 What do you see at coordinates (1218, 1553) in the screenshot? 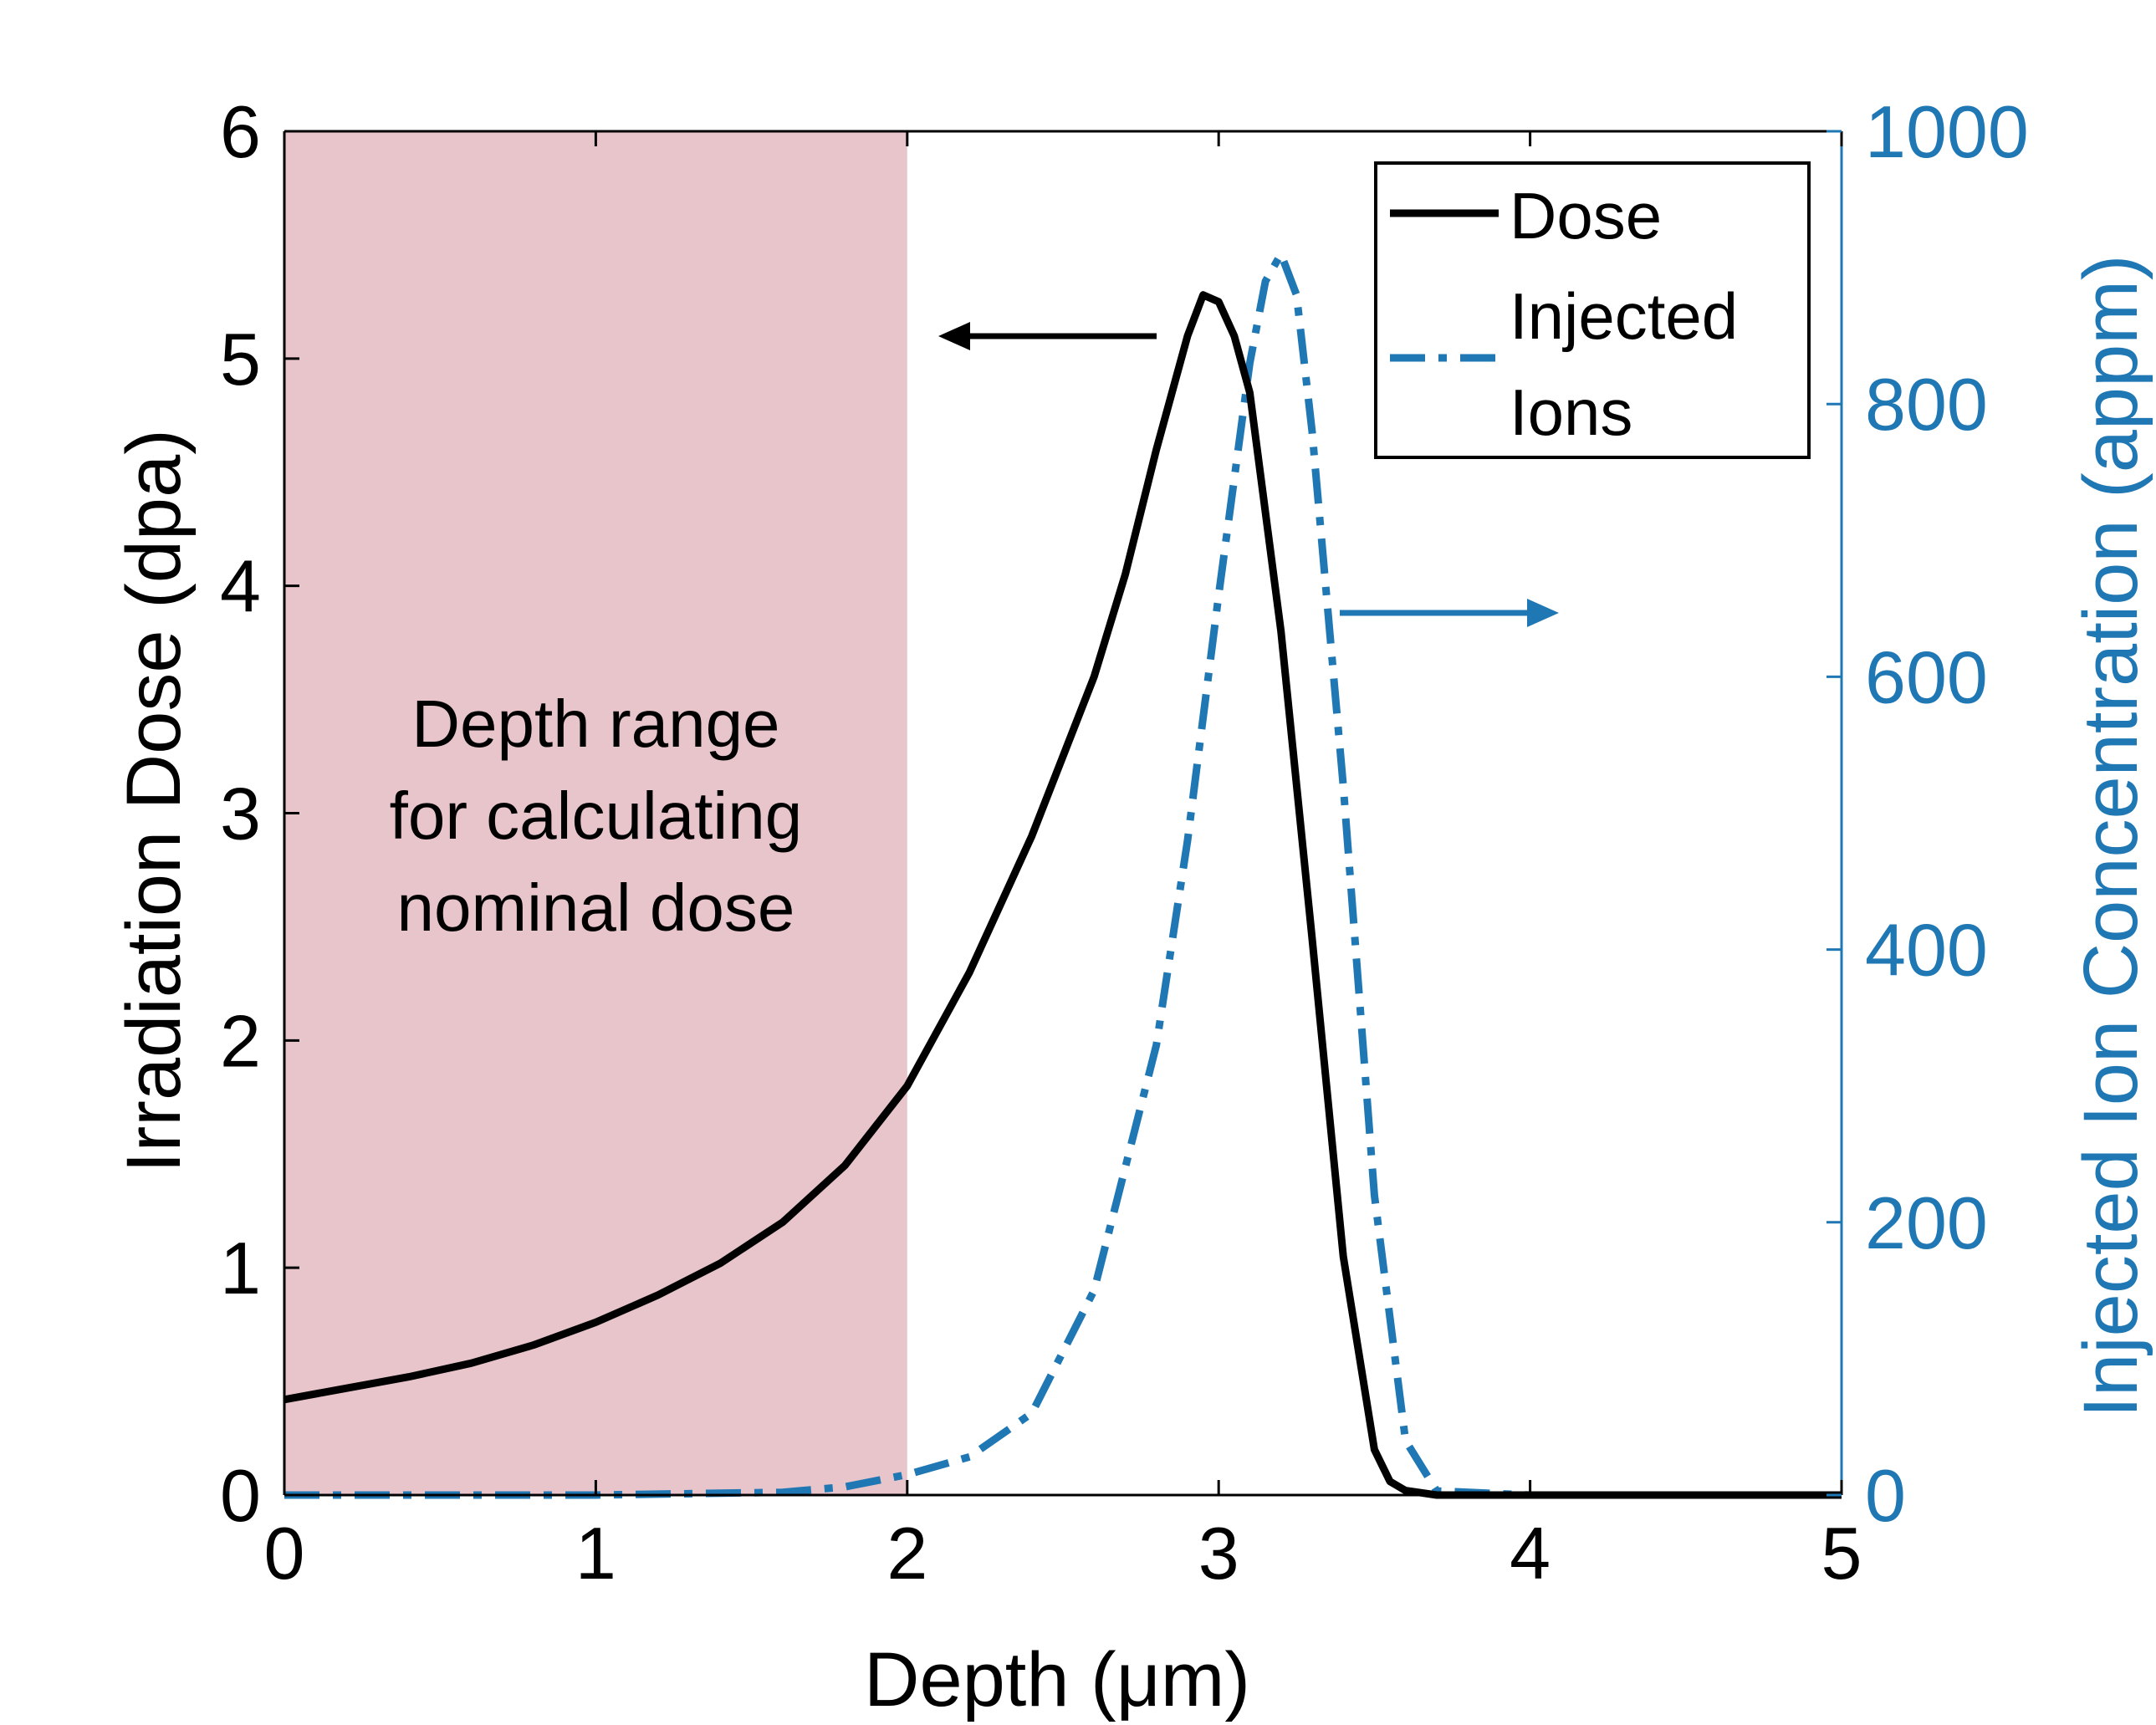
I see `x-tick-label: 3` at bounding box center [1218, 1553].